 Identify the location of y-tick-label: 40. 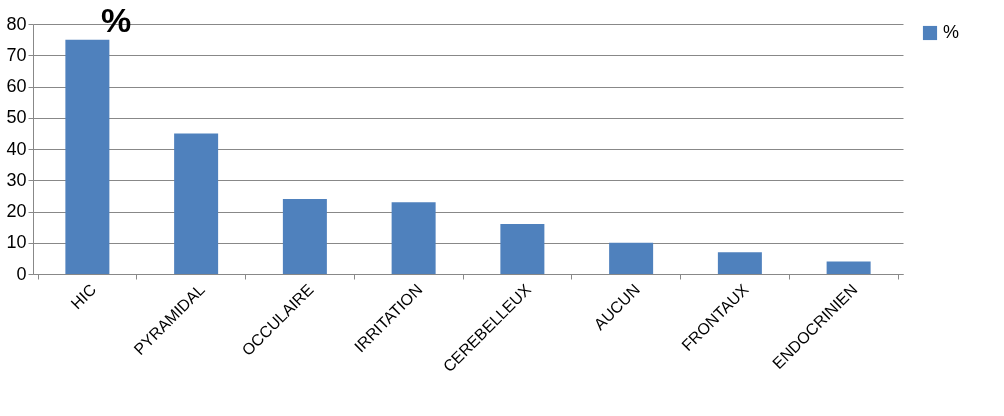
(16, 148).